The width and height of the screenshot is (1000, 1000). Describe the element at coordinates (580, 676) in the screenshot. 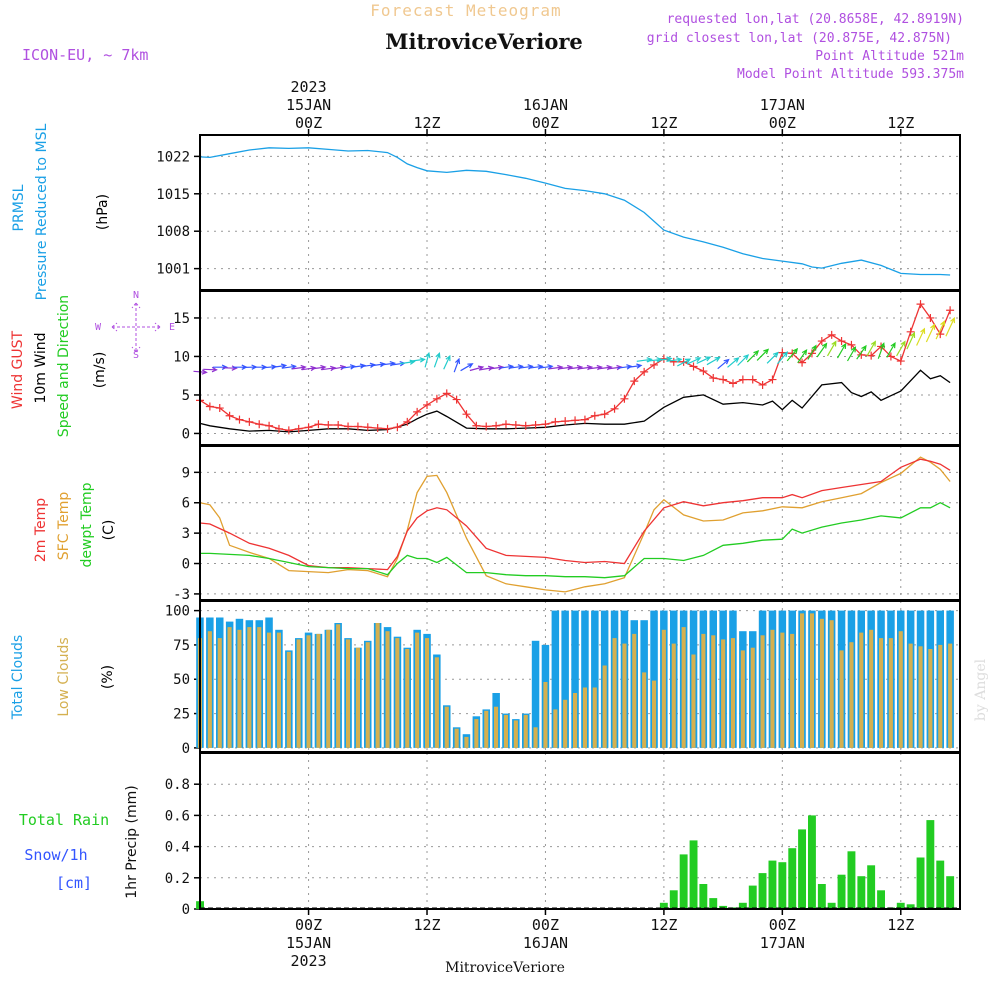

I see `panel-frame-clouds` at that location.